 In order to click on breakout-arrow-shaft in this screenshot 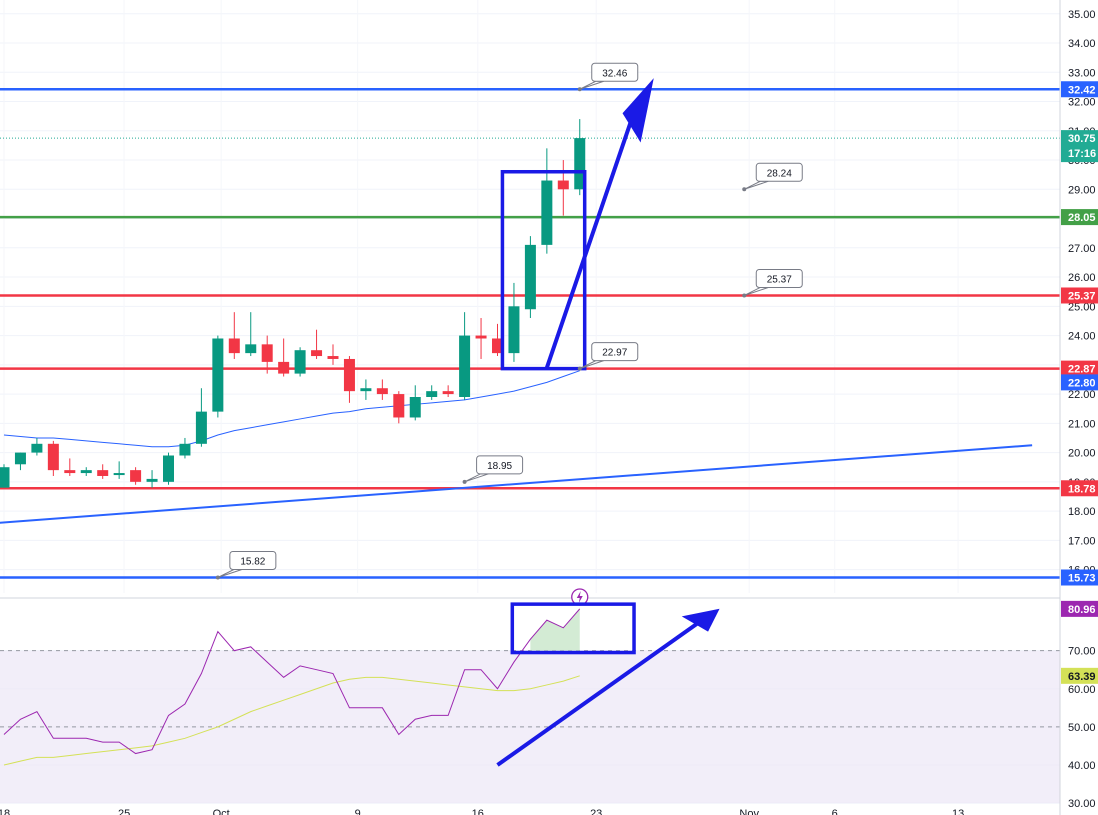, I will do `click(591, 237)`.